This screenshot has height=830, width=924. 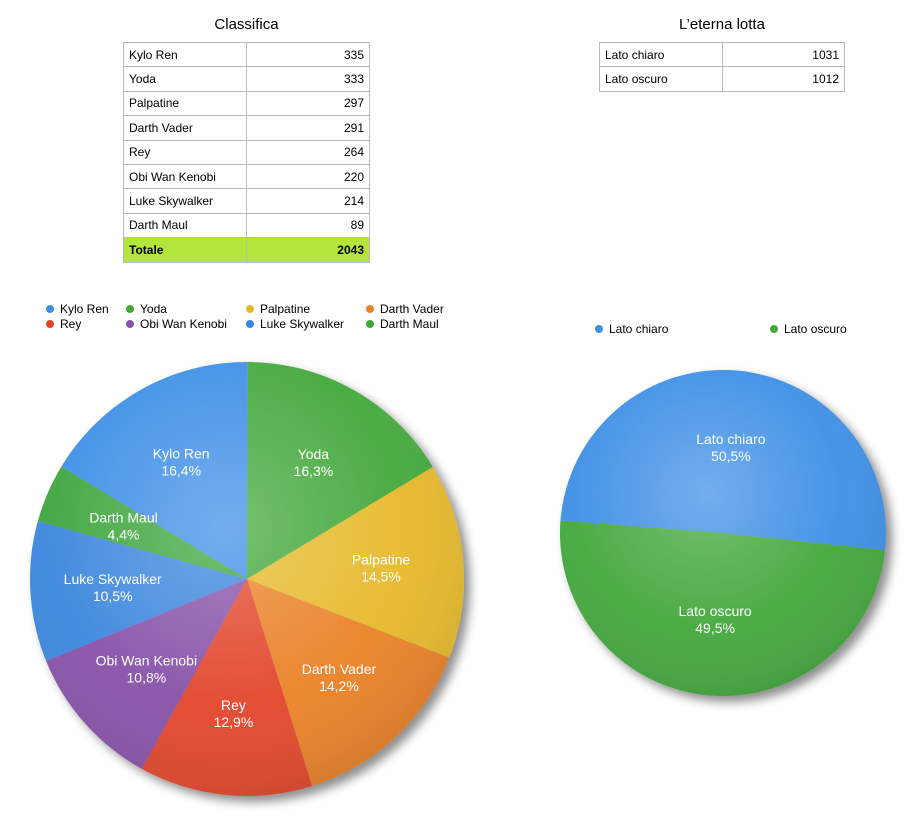 I want to click on total-row: Totale 2043, so click(x=247, y=250).